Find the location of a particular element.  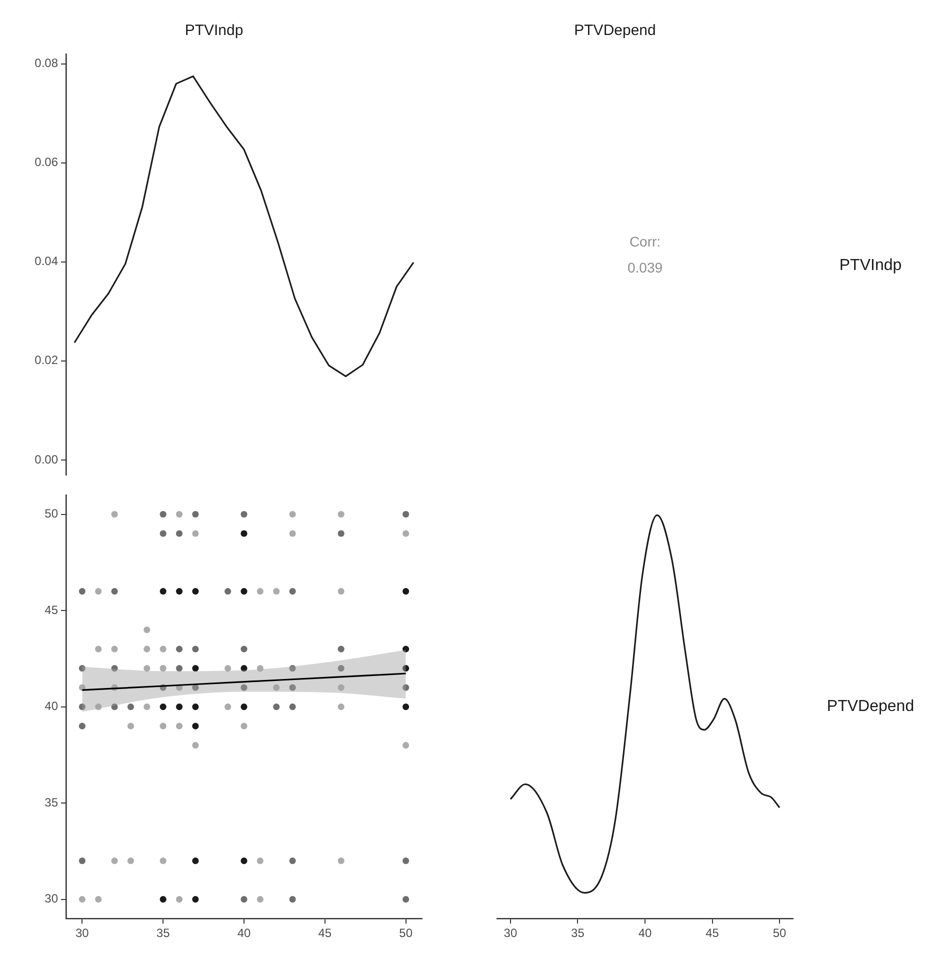

y-tick-label: 45 is located at coordinates (51, 609).